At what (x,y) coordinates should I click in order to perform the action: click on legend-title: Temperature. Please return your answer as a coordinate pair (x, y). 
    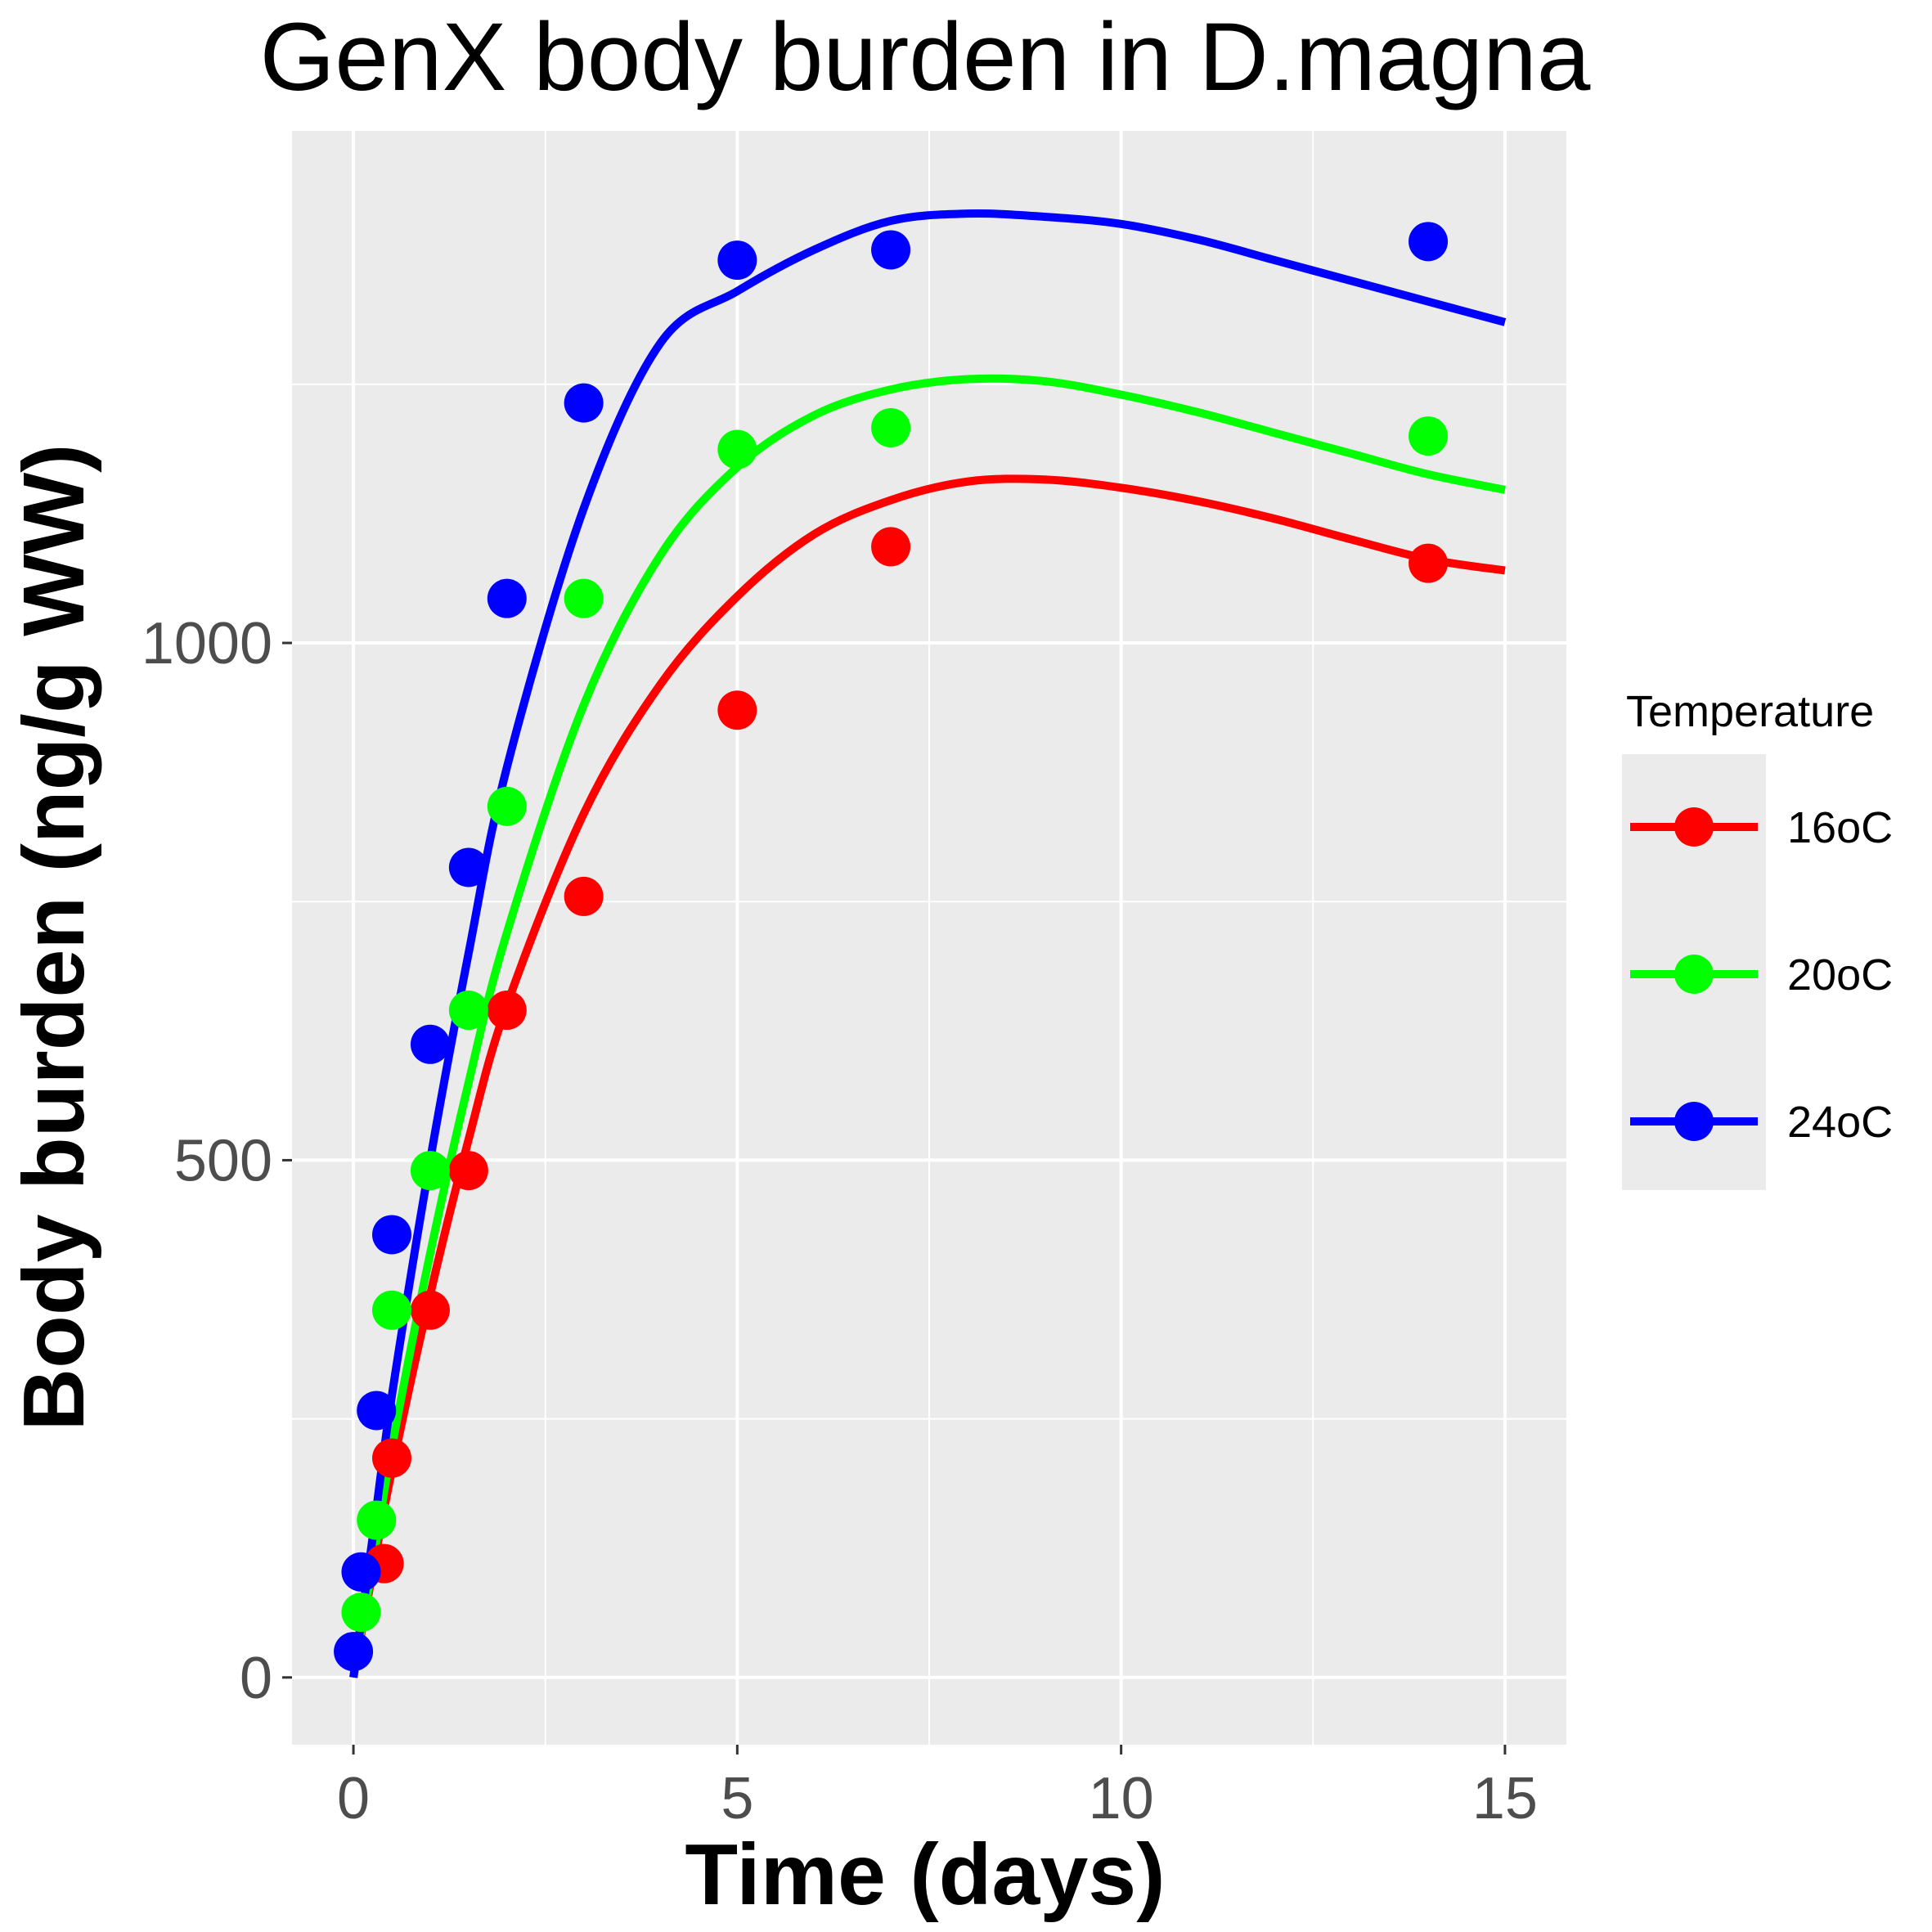
    Looking at the image, I should click on (1750, 712).